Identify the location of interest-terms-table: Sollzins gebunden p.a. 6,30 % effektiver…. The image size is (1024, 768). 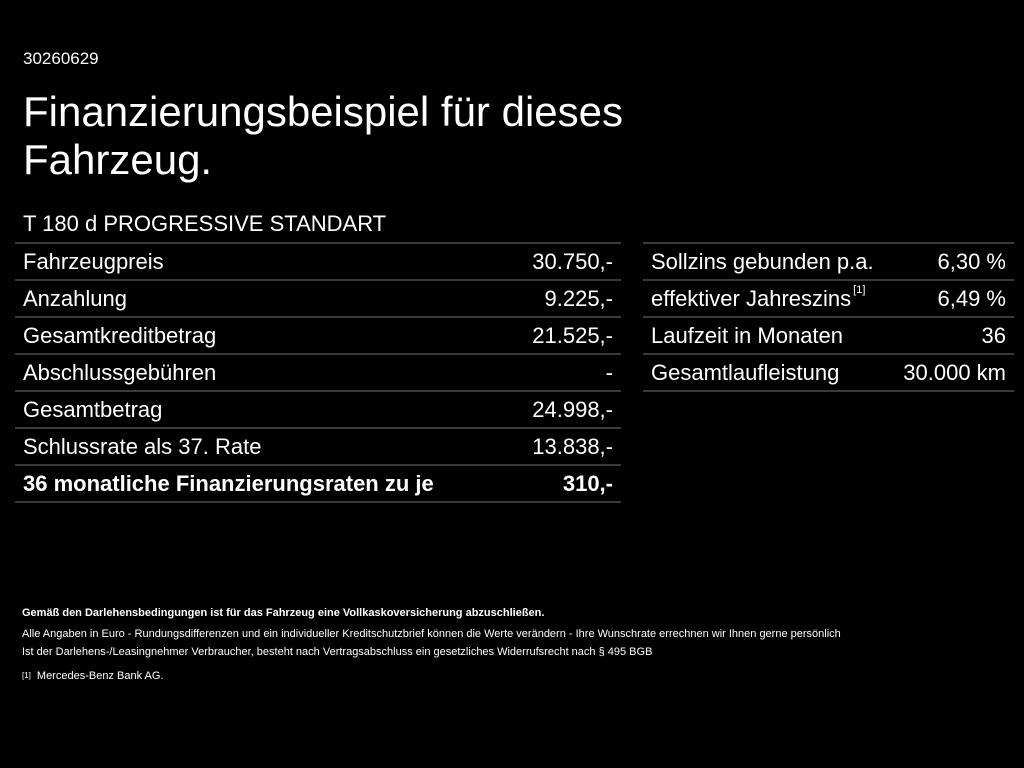
(828, 317).